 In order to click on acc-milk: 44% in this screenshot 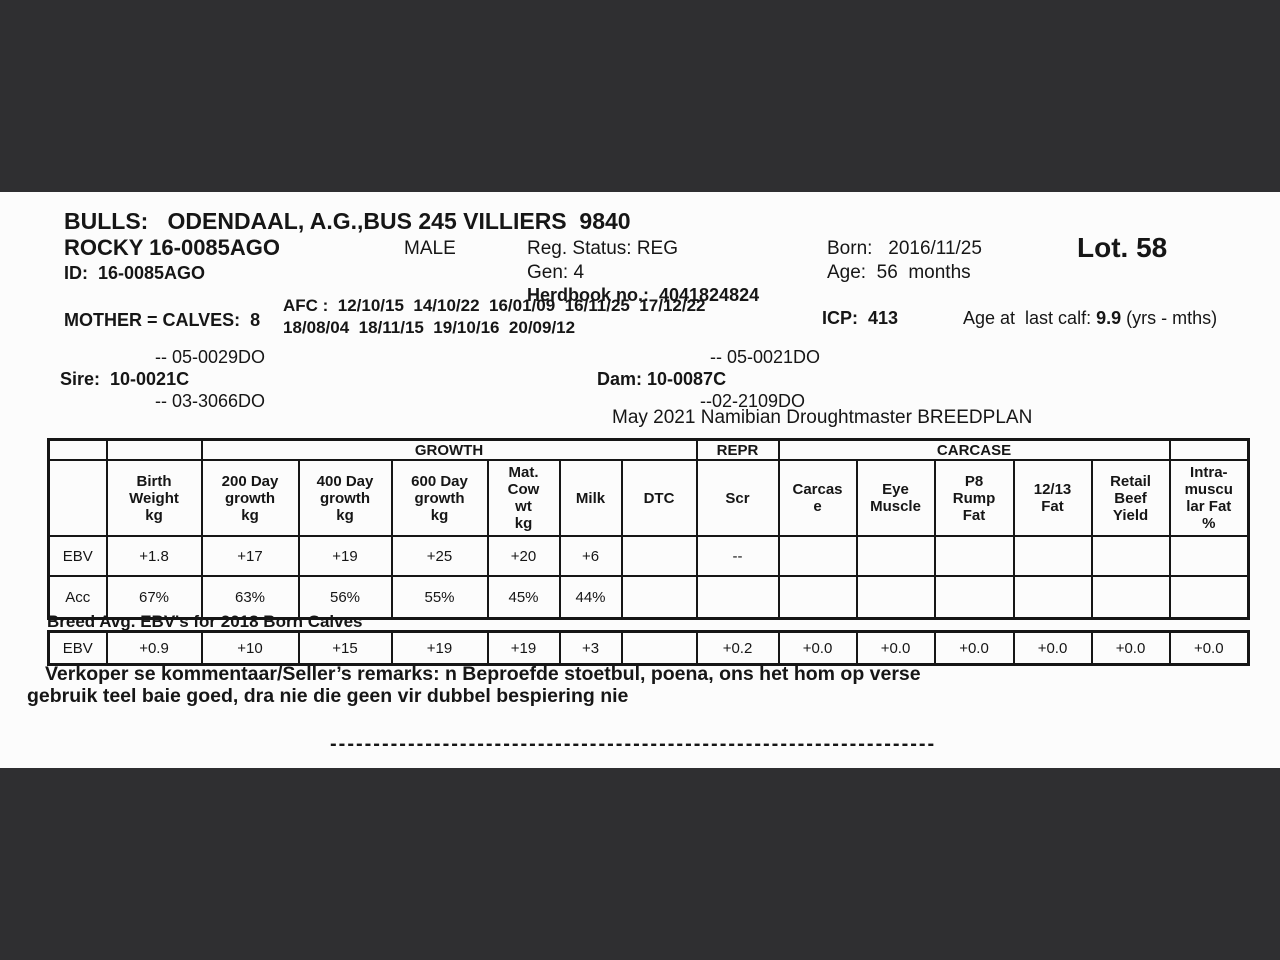, I will do `click(590, 597)`.